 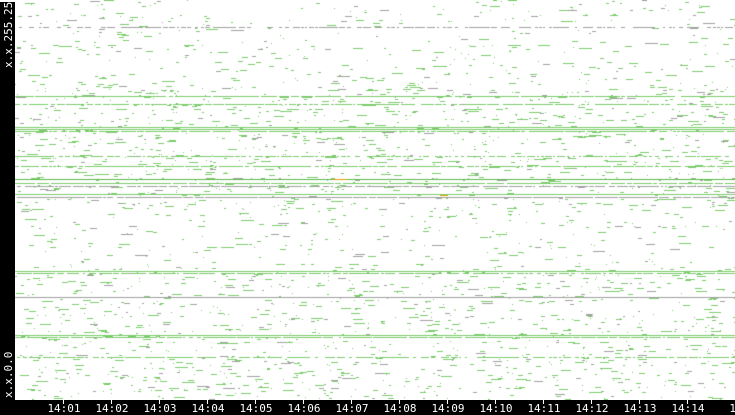 What do you see at coordinates (7, 200) in the screenshot?
I see `y-axis: x.x.255.255 x.x.0.0` at bounding box center [7, 200].